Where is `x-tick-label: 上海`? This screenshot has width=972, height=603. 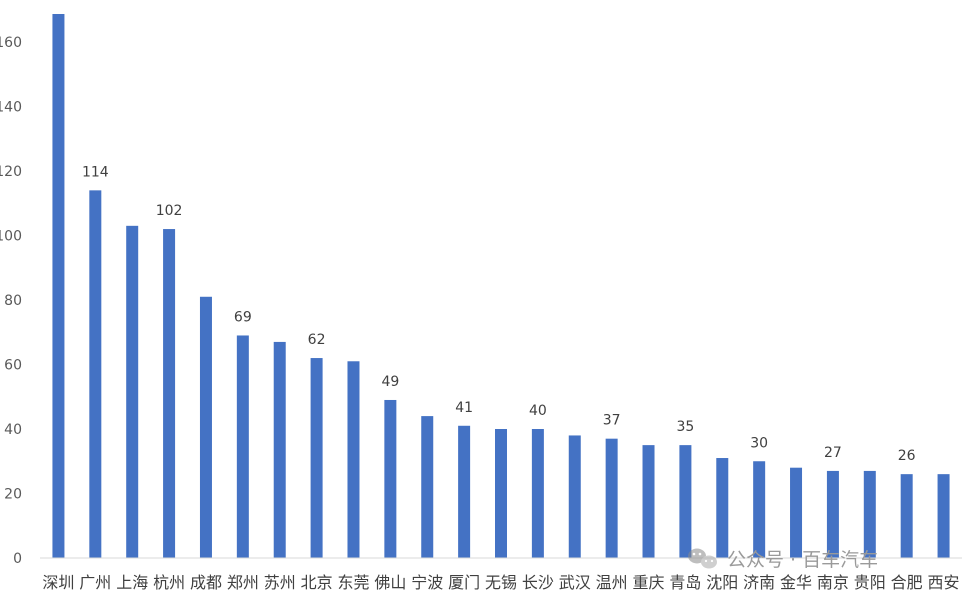 x-tick-label: 上海 is located at coordinates (132, 582).